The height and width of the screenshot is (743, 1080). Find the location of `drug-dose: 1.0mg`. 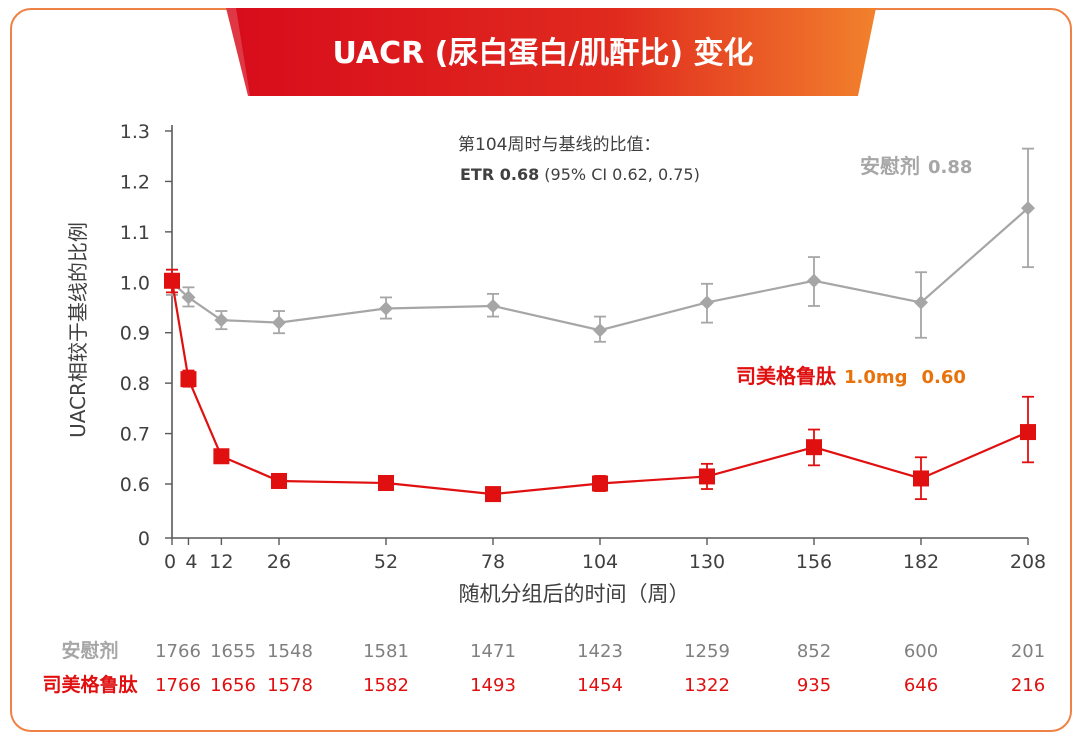

drug-dose: 1.0mg is located at coordinates (876, 377).